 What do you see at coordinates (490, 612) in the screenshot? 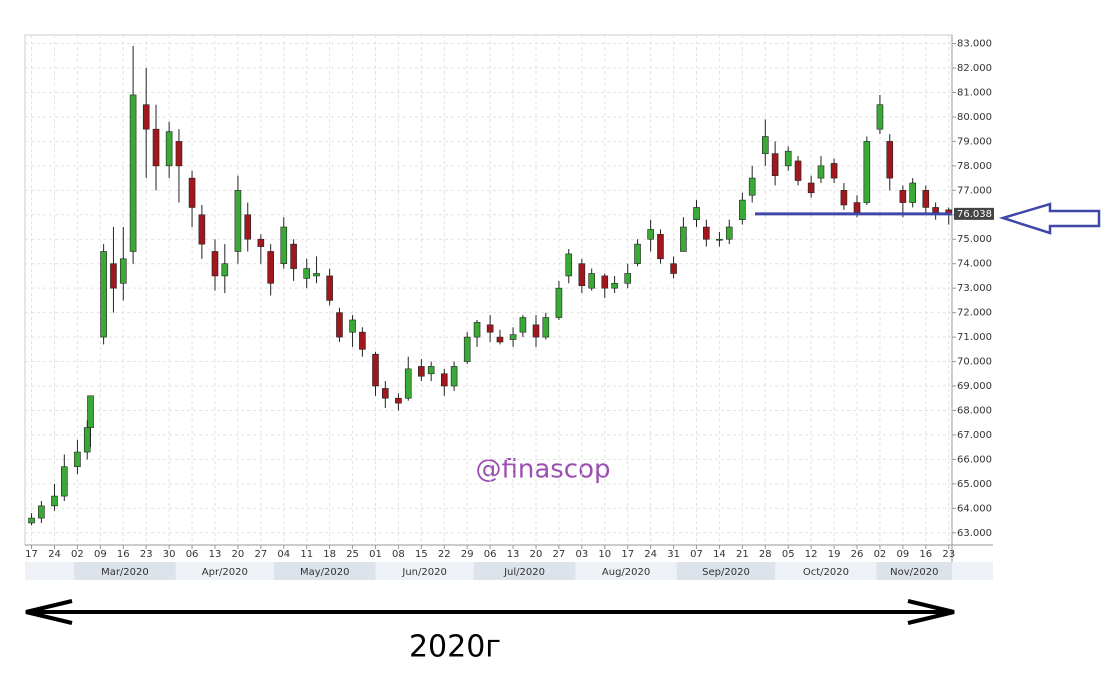
I see `timeline-arrow` at bounding box center [490, 612].